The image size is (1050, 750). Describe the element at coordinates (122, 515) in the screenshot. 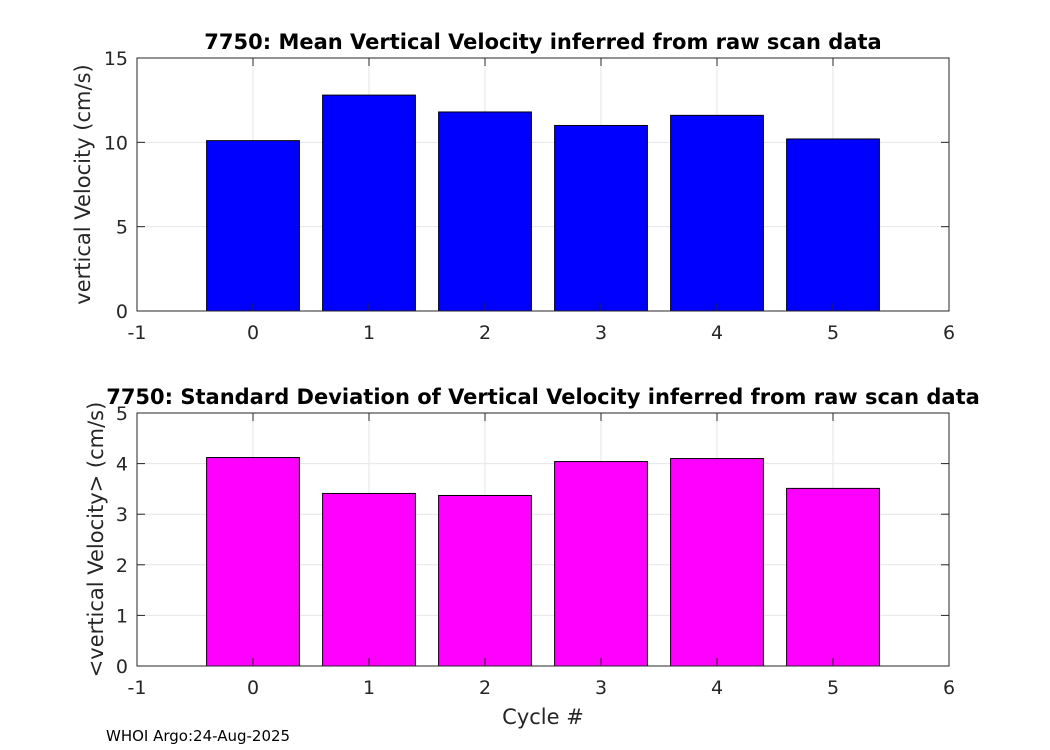

I see `y-tick-label: 3` at that location.